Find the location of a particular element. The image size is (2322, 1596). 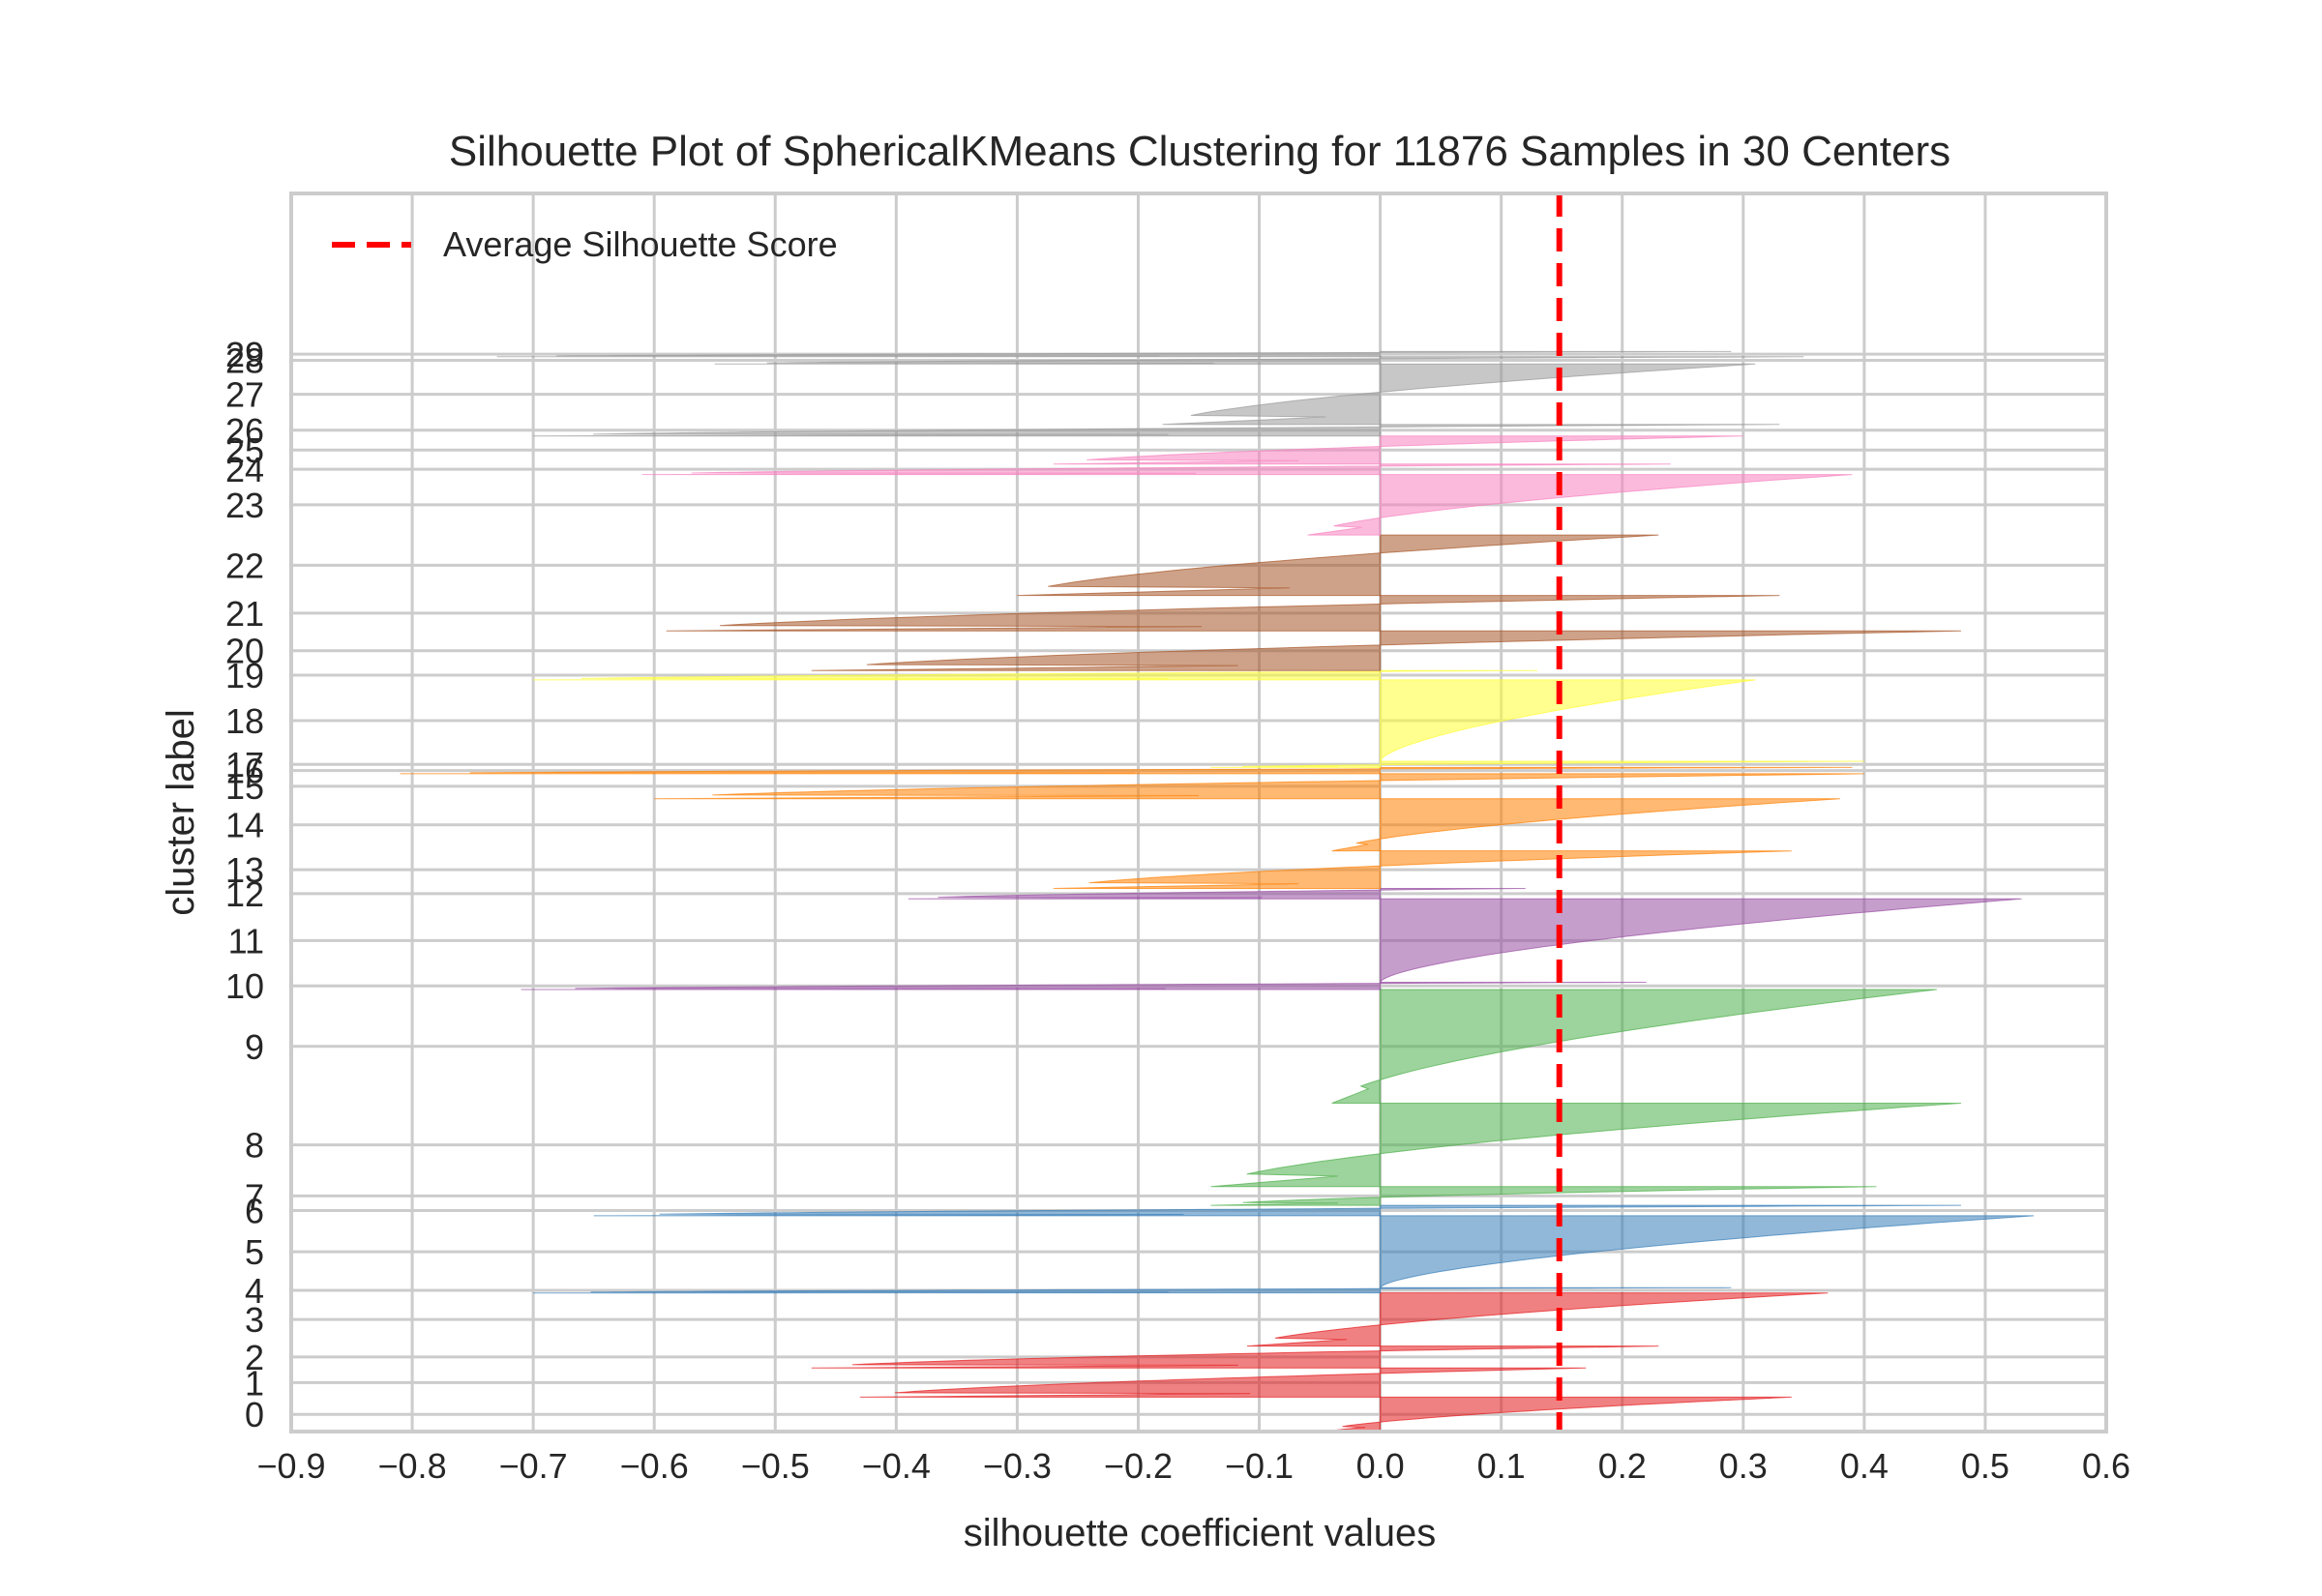

x-tick-label: −0.9 is located at coordinates (290, 1466).